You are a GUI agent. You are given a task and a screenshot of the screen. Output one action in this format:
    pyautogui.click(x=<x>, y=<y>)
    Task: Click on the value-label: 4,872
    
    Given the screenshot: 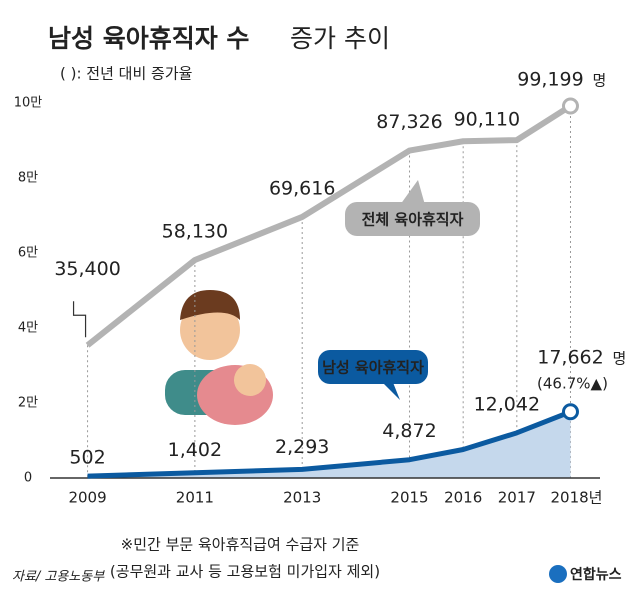 What is the action you would take?
    pyautogui.click(x=409, y=431)
    